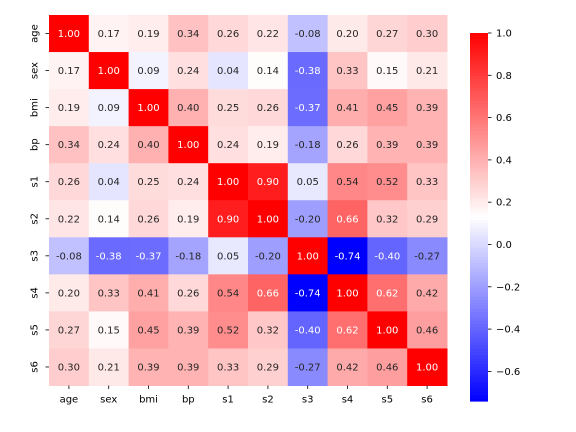 The width and height of the screenshot is (576, 432). Describe the element at coordinates (109, 367) in the screenshot. I see `cell-value-label: 0.21` at that location.